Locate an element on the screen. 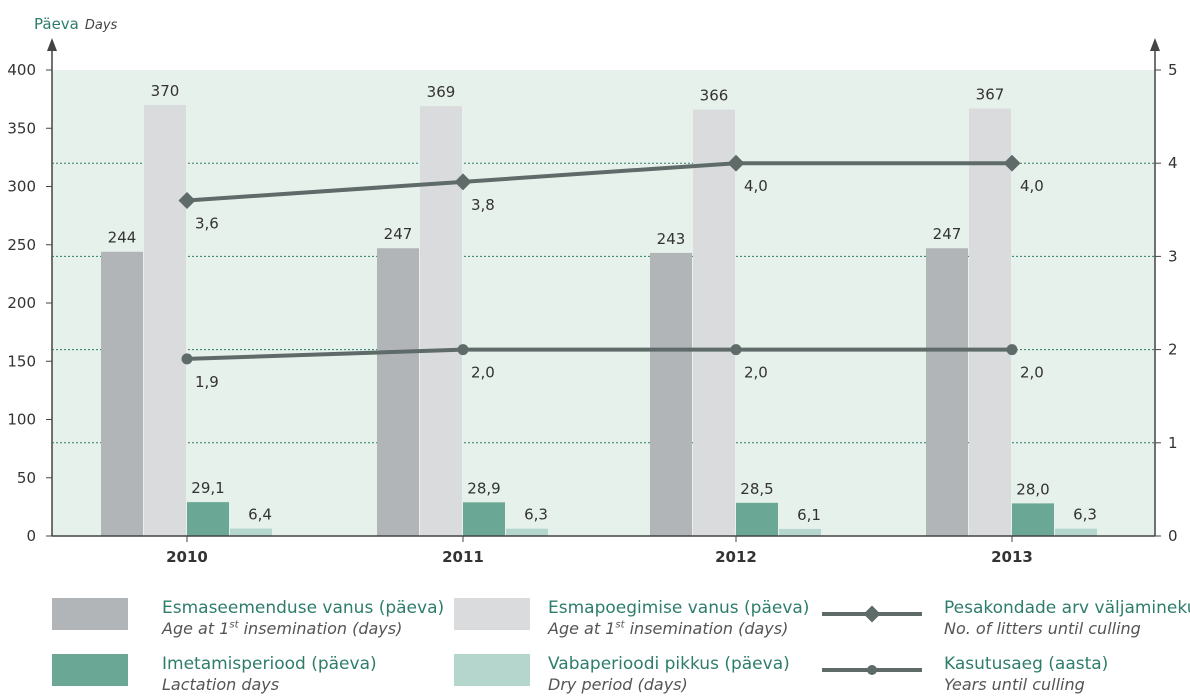 The height and width of the screenshot is (700, 1190). legend-circle-line-icon is located at coordinates (872, 670).